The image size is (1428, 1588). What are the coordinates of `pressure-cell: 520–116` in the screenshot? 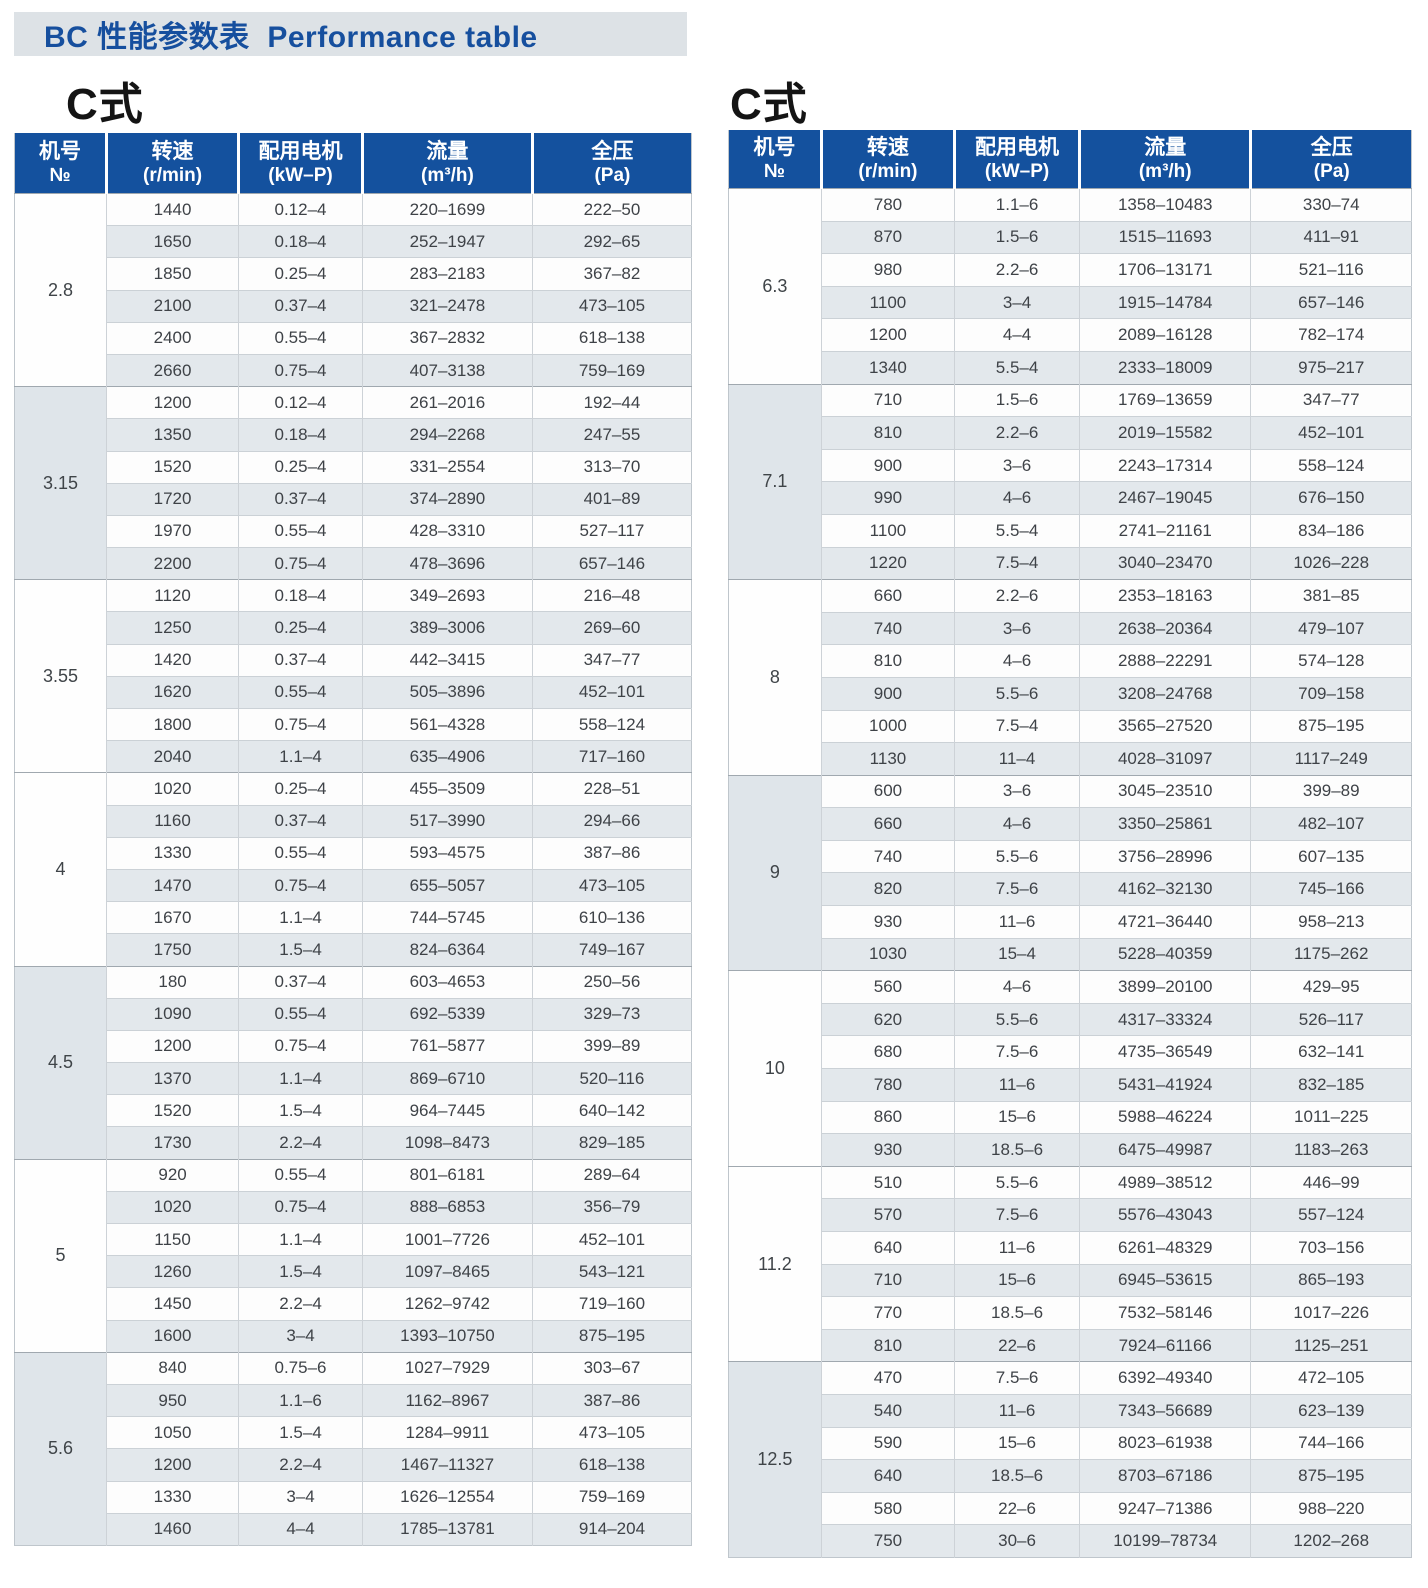 It's located at (611, 1078).